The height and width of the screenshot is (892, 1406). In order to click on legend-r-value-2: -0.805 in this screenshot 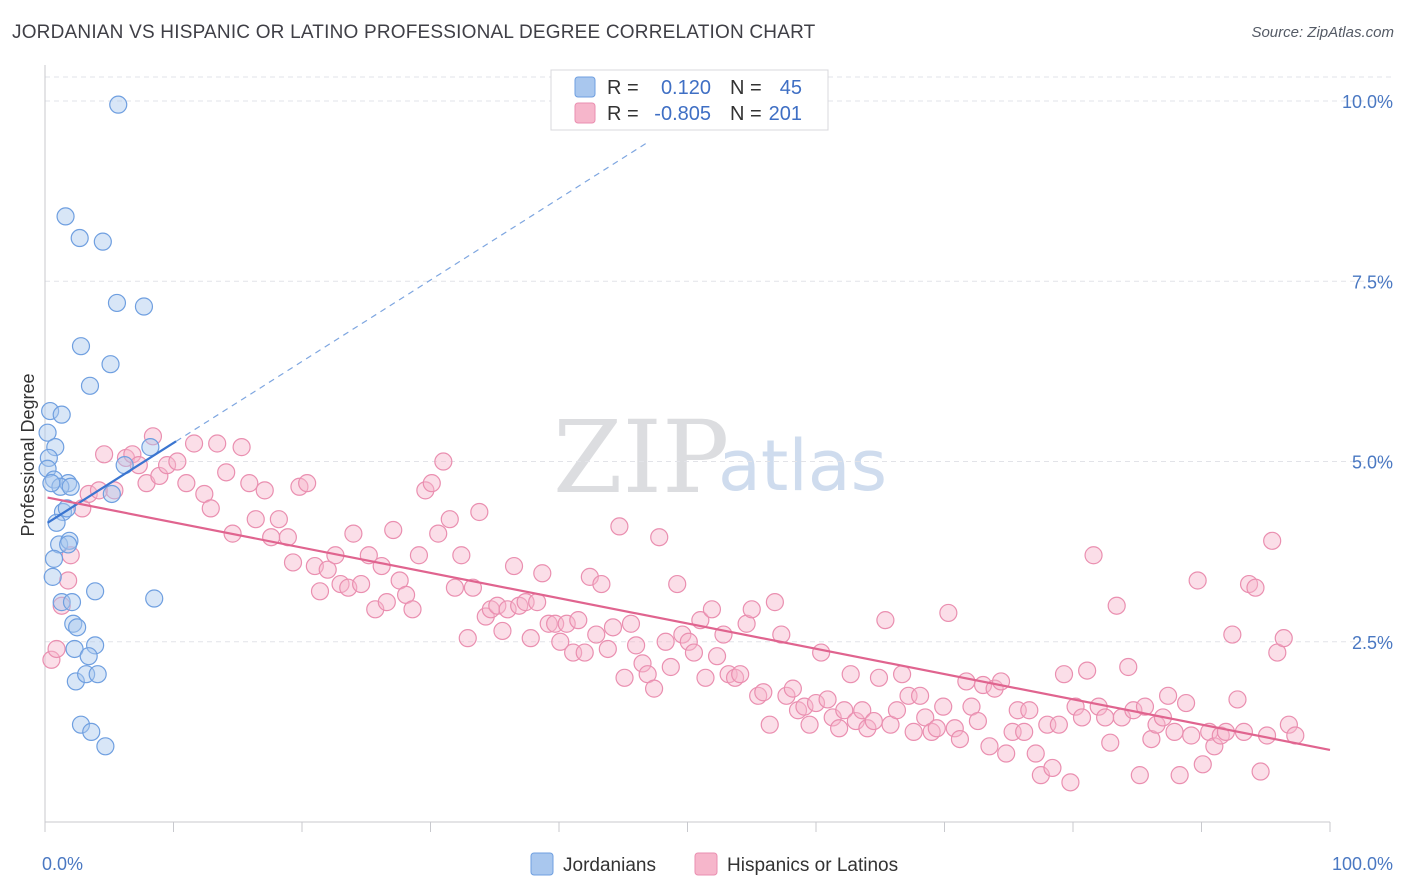, I will do `click(682, 114)`.